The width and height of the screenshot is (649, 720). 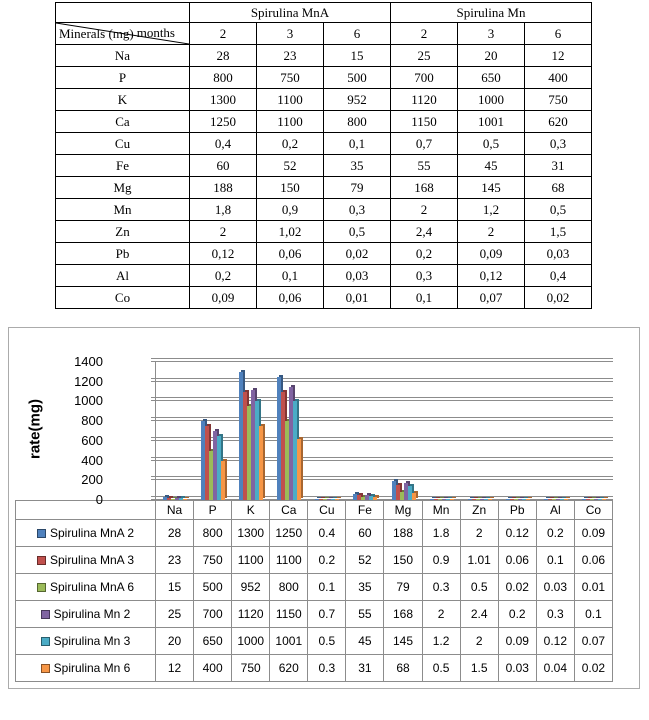 What do you see at coordinates (327, 641) in the screenshot?
I see `series-value-cell: 0.5` at bounding box center [327, 641].